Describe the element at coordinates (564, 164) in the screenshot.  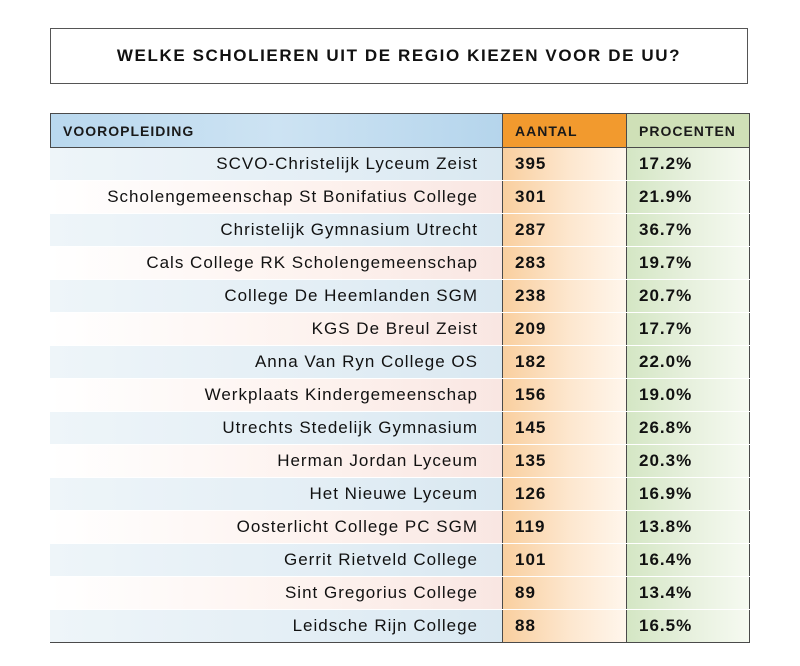
I see `cell-aantal: 395` at that location.